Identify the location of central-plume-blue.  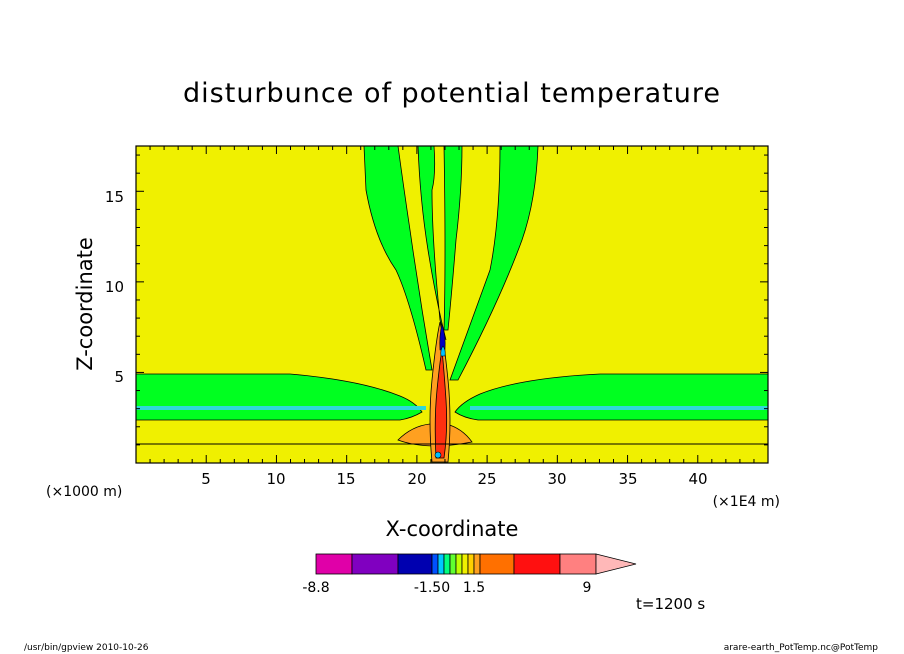
(443, 351).